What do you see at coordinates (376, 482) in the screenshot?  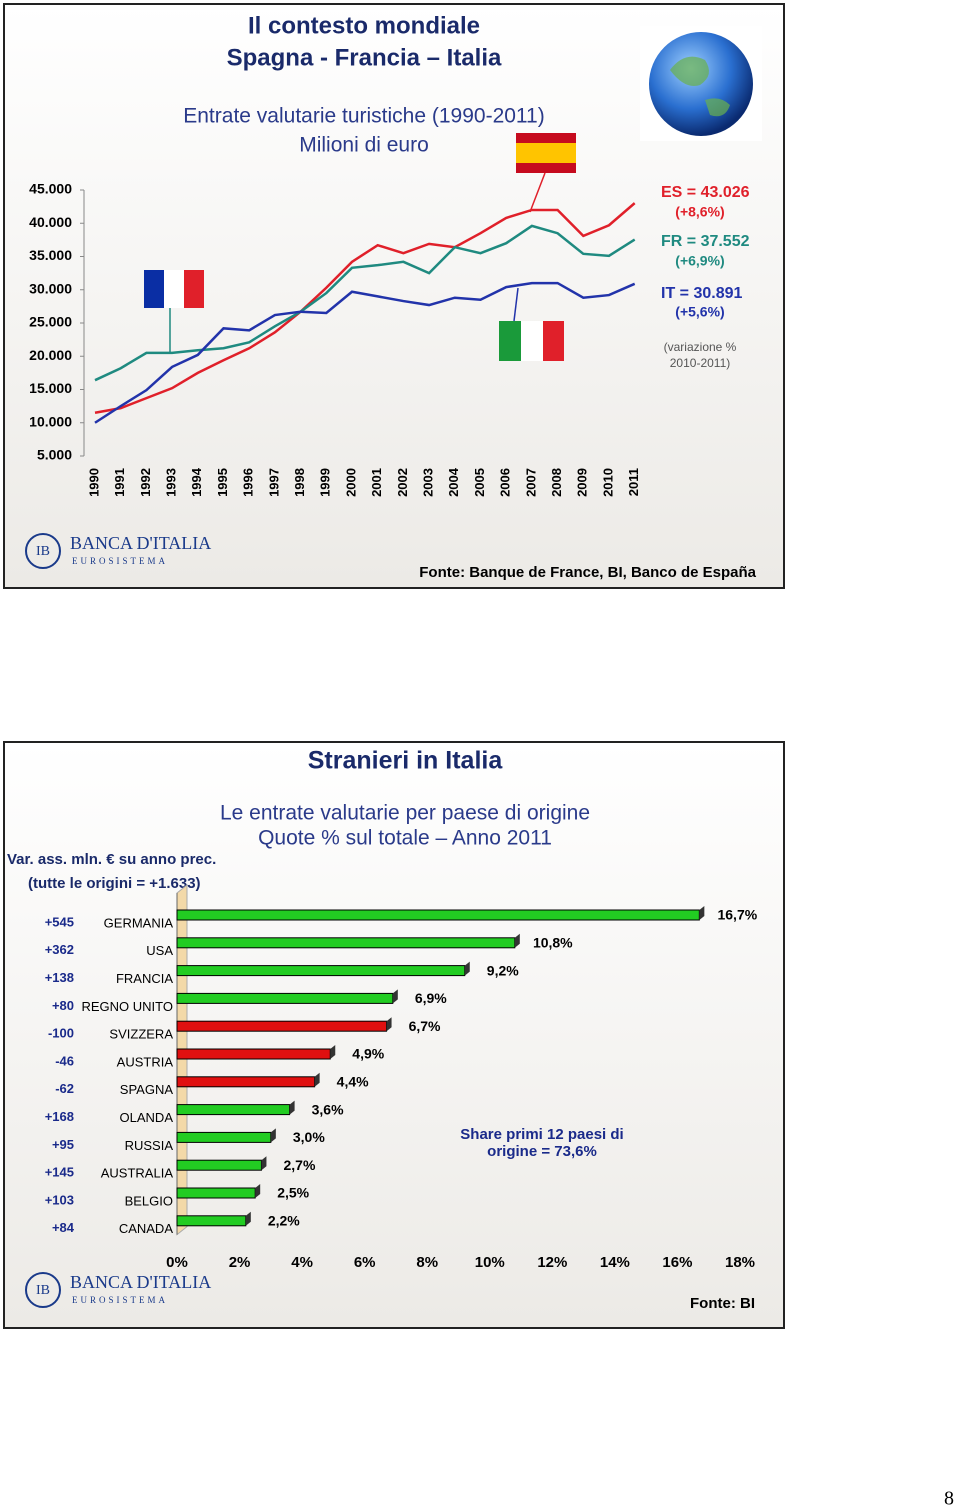 I see `x-tick-label: 2001` at bounding box center [376, 482].